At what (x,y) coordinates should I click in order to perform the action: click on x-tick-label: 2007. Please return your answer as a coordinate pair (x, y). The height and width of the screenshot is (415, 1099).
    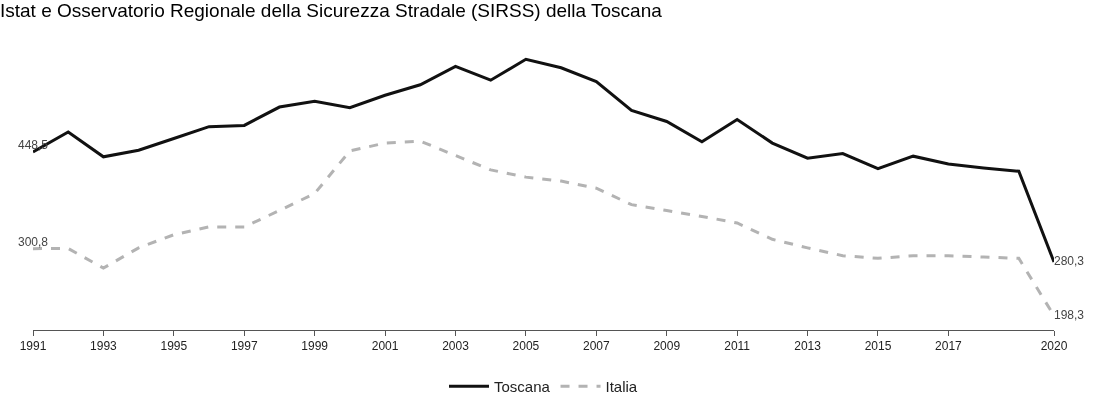
    Looking at the image, I should click on (596, 346).